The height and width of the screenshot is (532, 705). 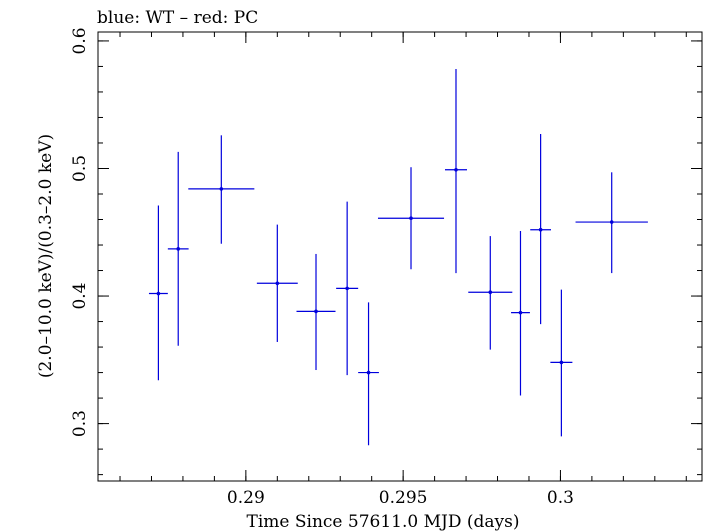 What do you see at coordinates (560, 498) in the screenshot?
I see `x-tick-label: 0.3` at bounding box center [560, 498].